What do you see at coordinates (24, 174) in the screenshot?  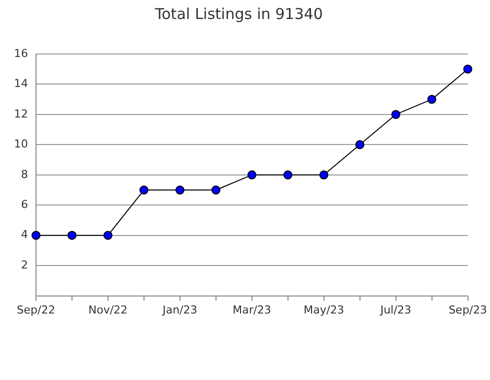 I see `y-tick-label: 8` at bounding box center [24, 174].